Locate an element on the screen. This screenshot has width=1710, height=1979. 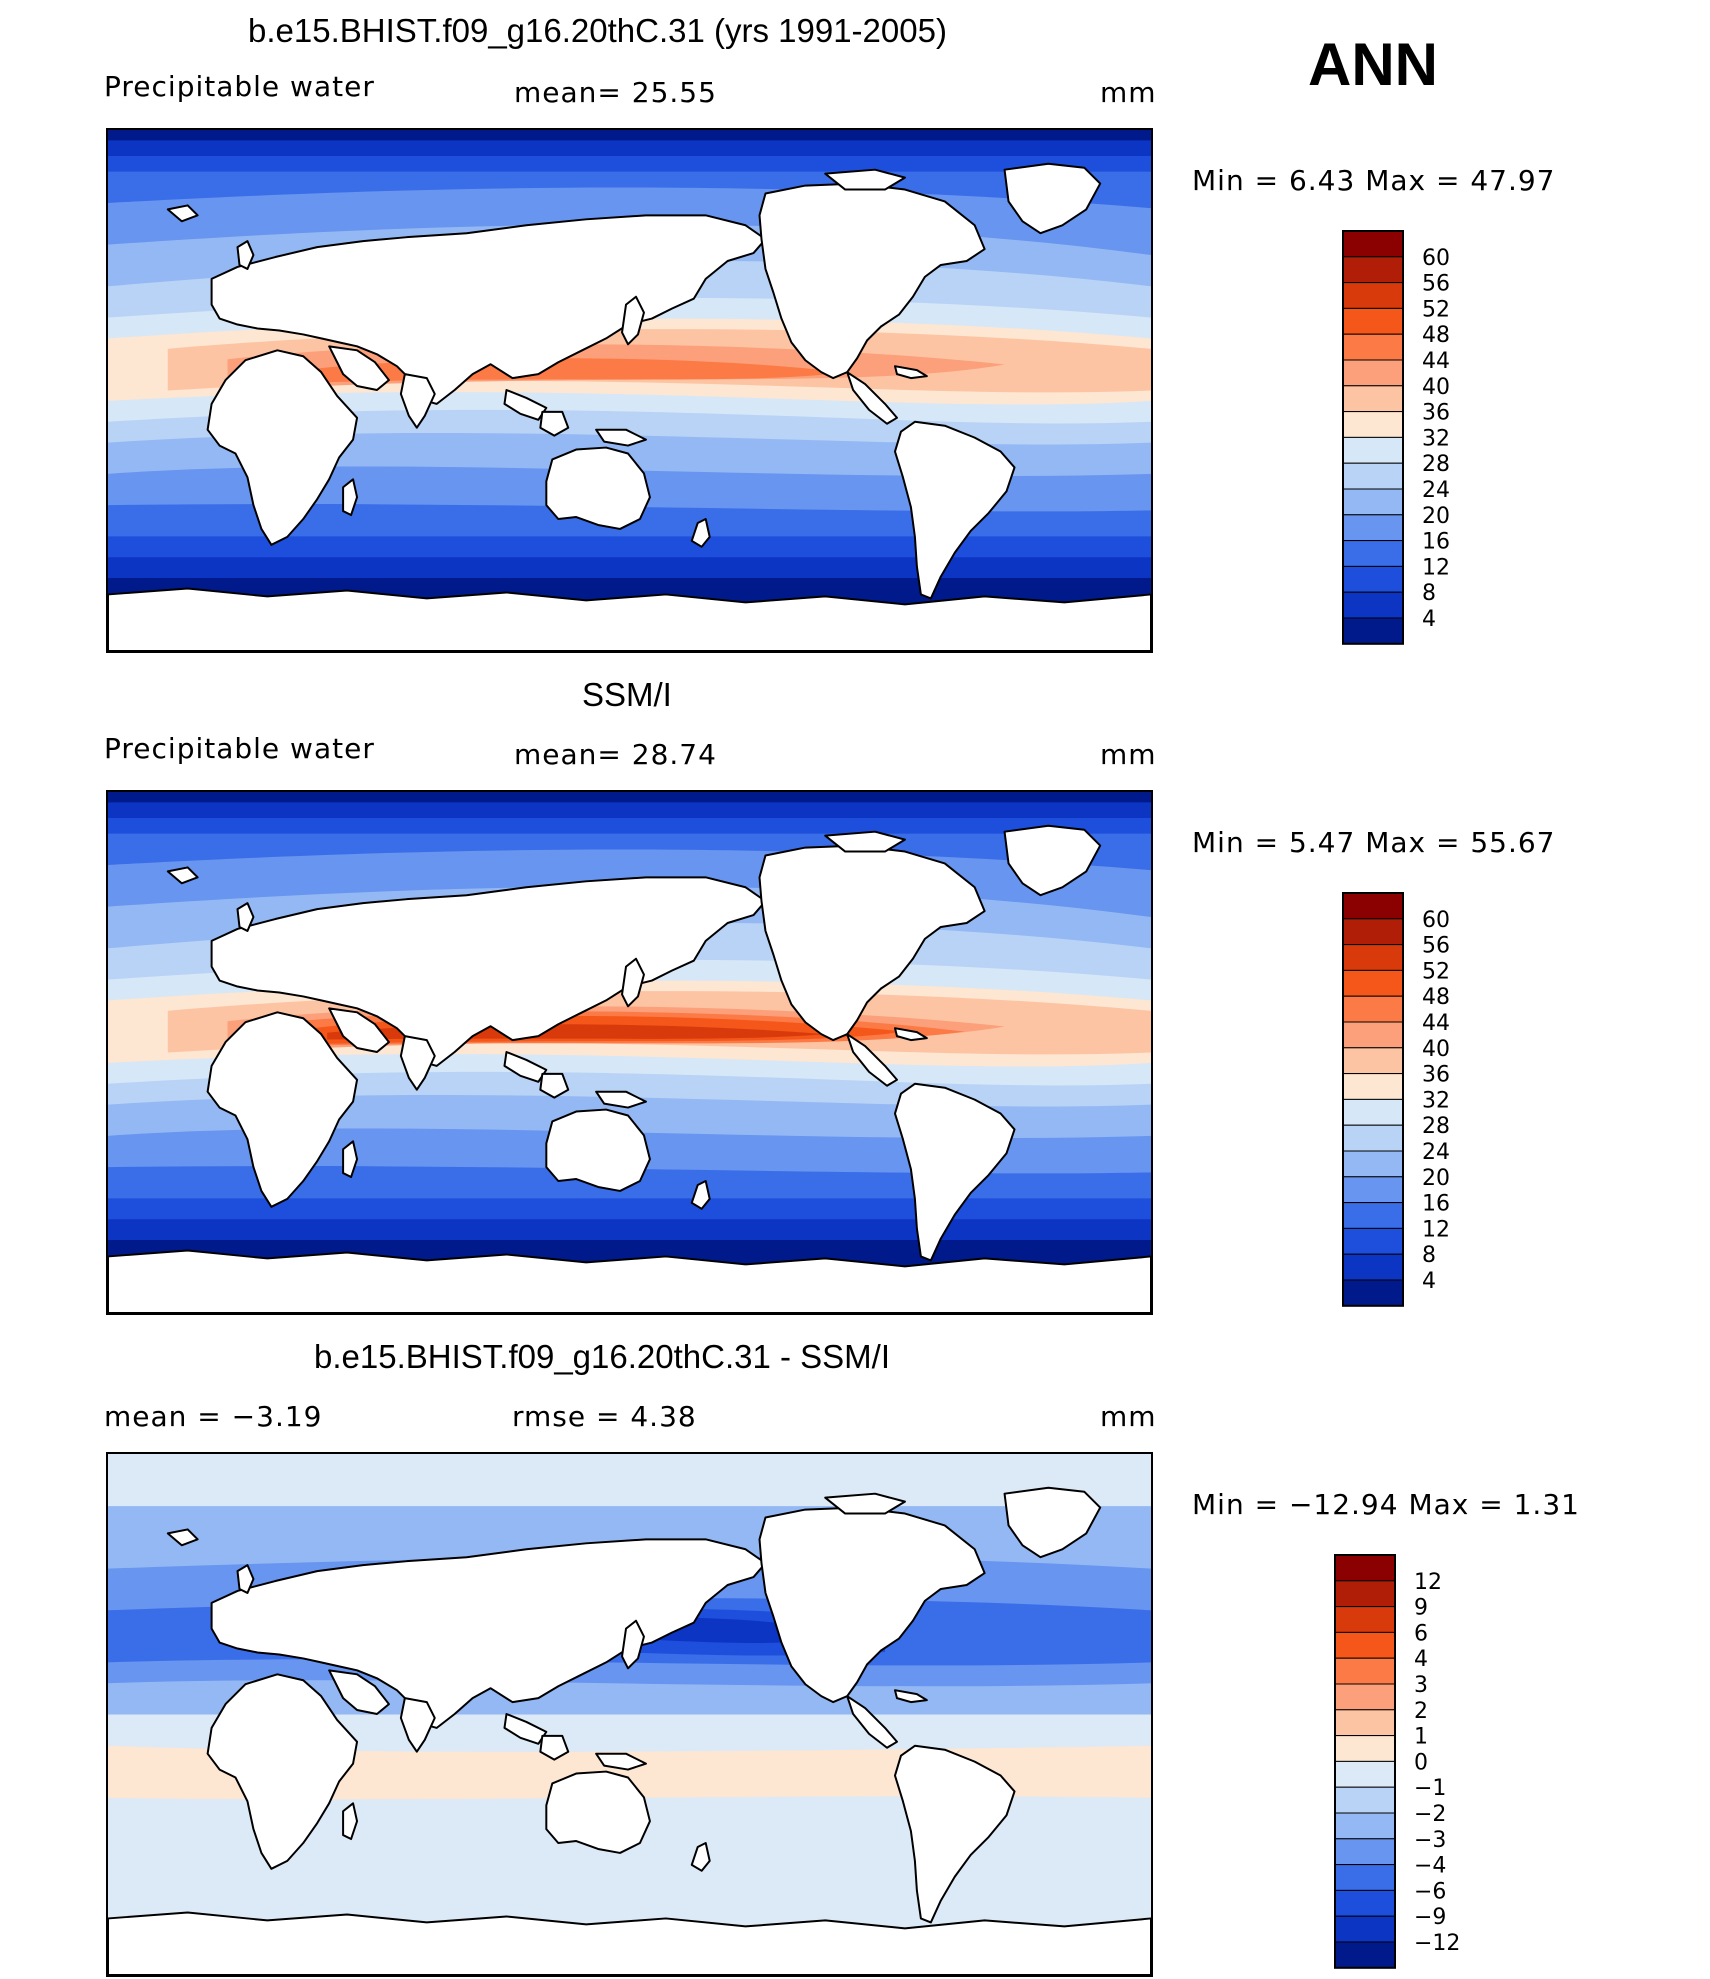
panel-3-land-borneo is located at coordinates (554, 1747).